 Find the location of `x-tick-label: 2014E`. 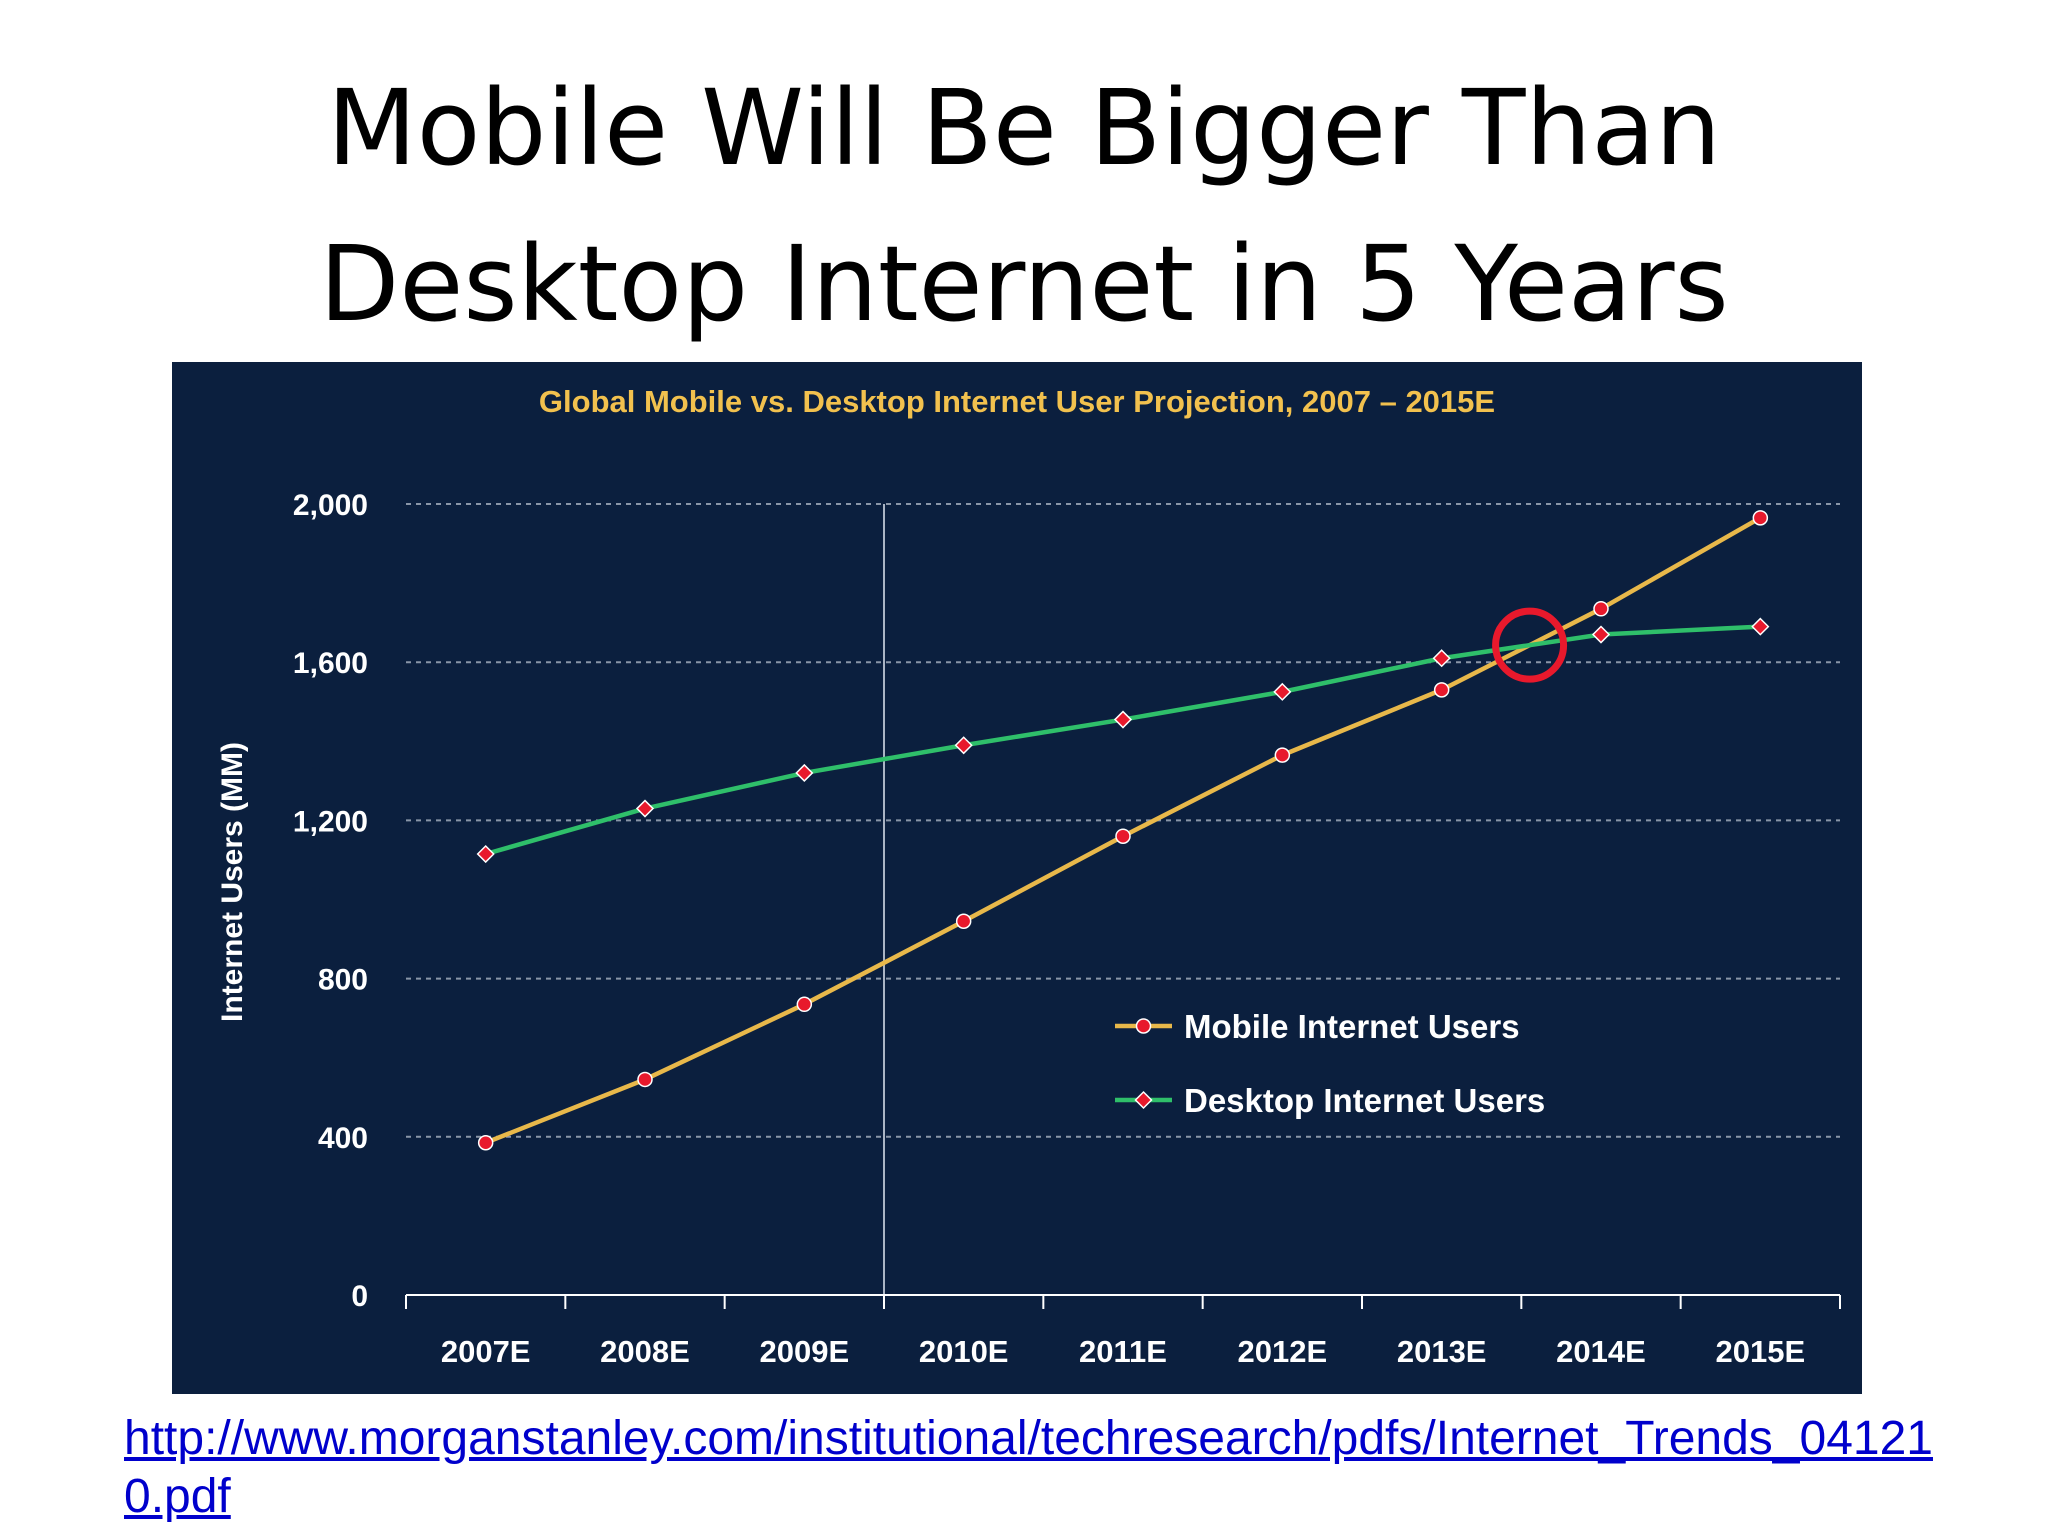

x-tick-label: 2014E is located at coordinates (1601, 1351).